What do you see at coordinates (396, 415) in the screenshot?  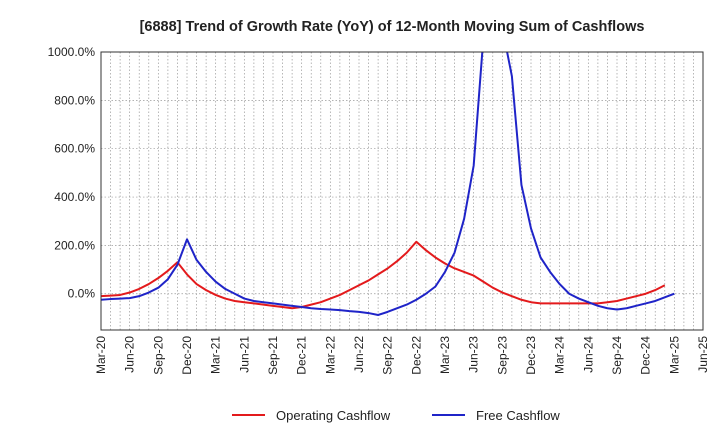 I see `legend: Operating Cashflow Free Cashflow` at bounding box center [396, 415].